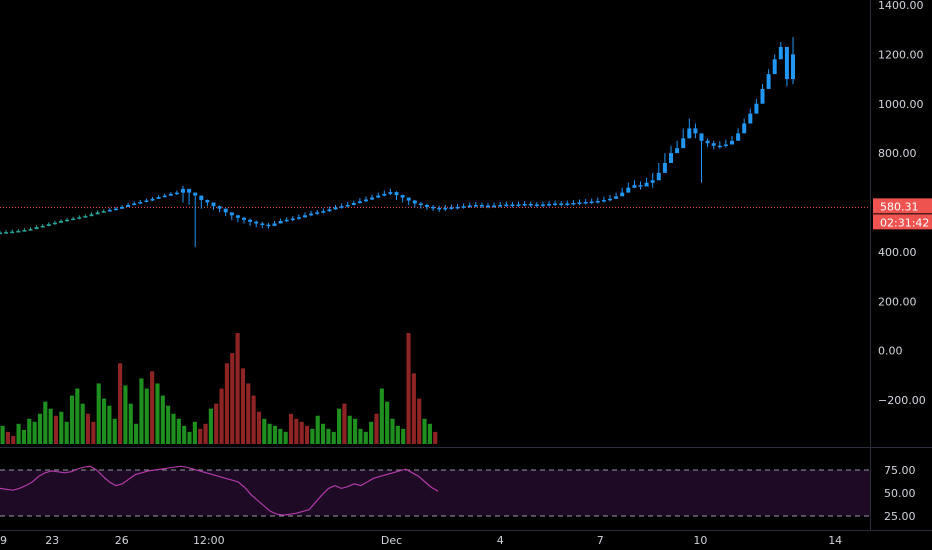 This screenshot has width=932, height=550. What do you see at coordinates (835, 540) in the screenshot?
I see `time-scale-label: 14` at bounding box center [835, 540].